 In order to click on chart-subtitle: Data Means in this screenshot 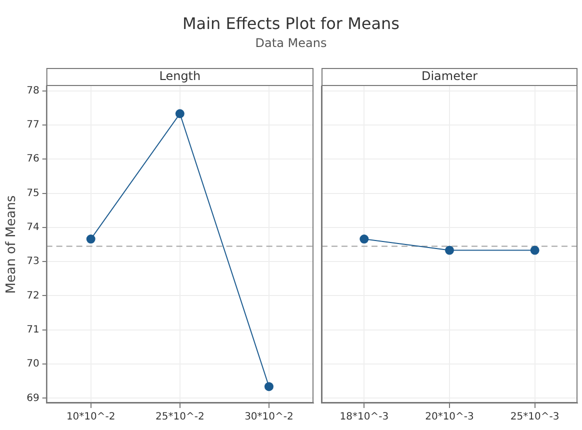, I will do `click(291, 43)`.